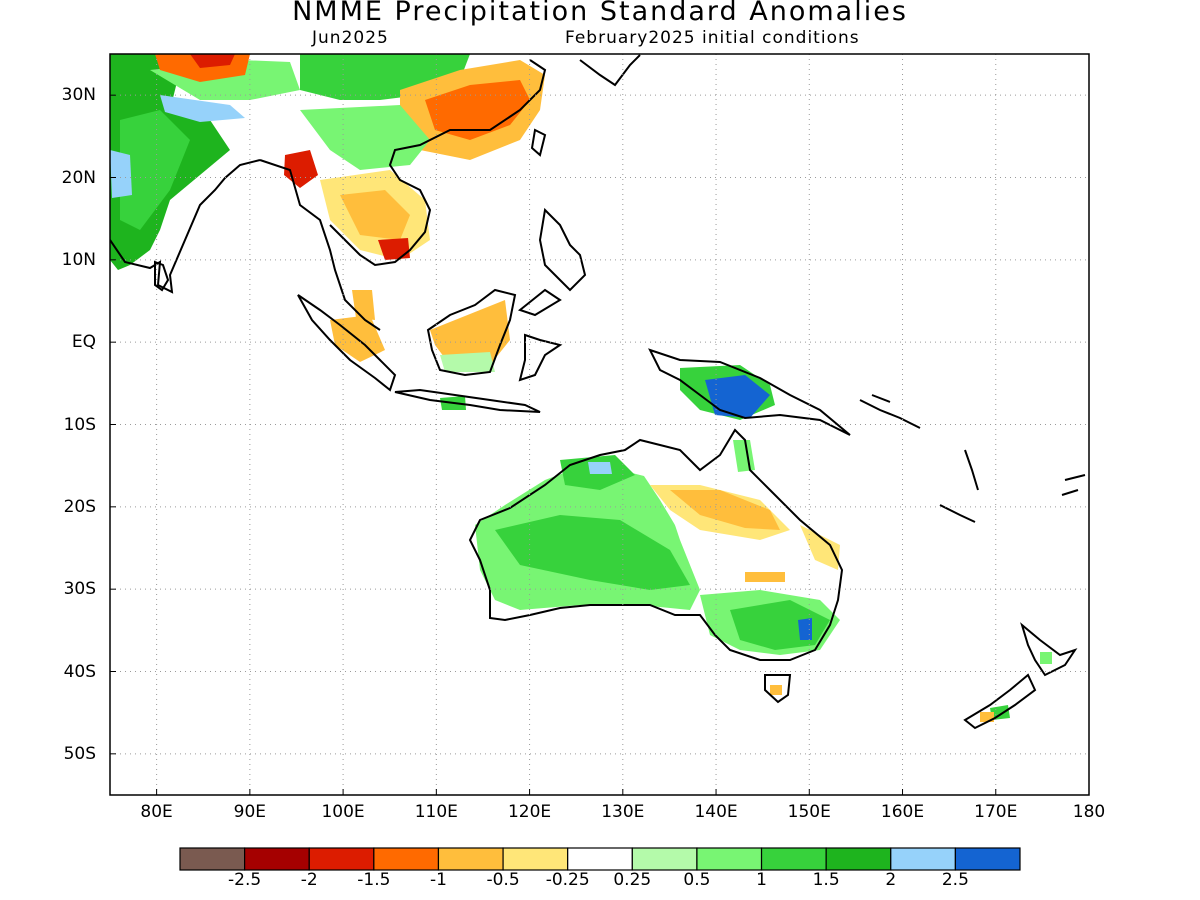 The image size is (1200, 900). What do you see at coordinates (902, 812) in the screenshot?
I see `longitude-label: 160E` at bounding box center [902, 812].